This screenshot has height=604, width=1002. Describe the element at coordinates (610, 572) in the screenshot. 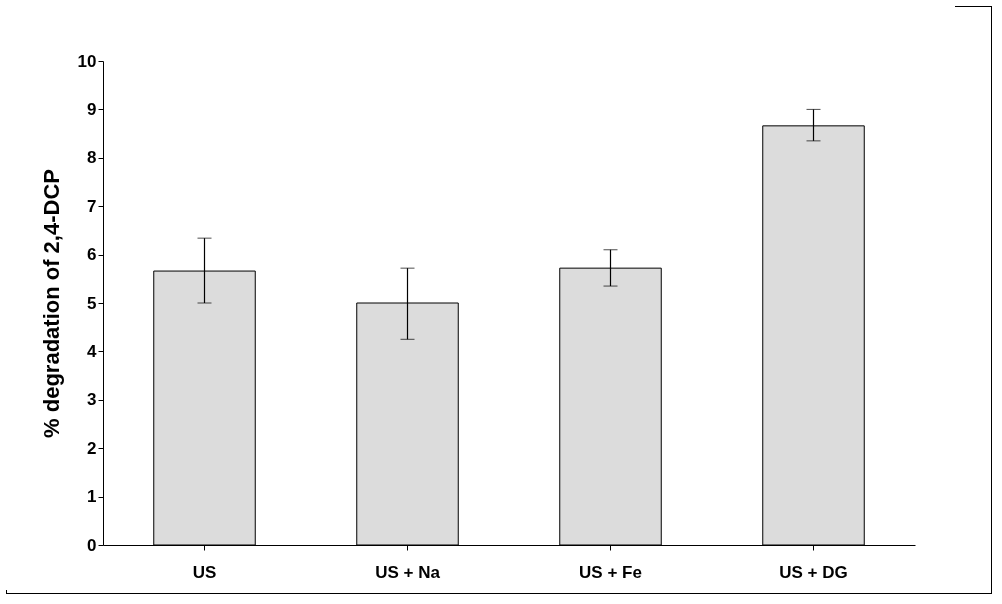

I see `x-tick-label: US + Fe` at that location.